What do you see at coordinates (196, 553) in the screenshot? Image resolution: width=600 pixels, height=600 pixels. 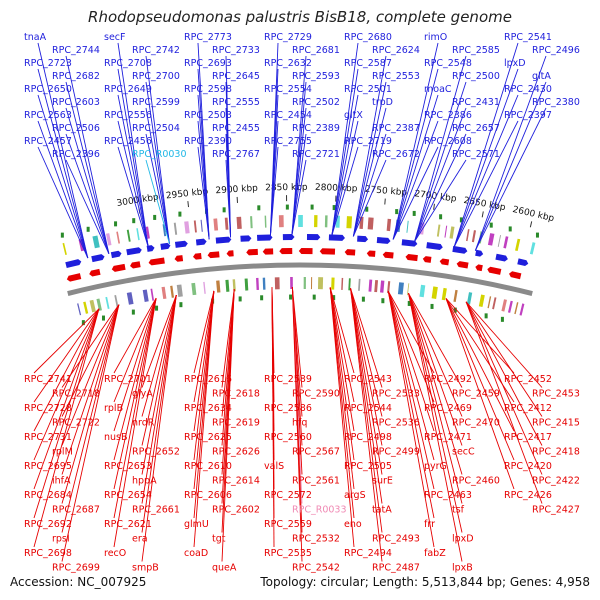 I see `gene-label: coaD` at bounding box center [196, 553].